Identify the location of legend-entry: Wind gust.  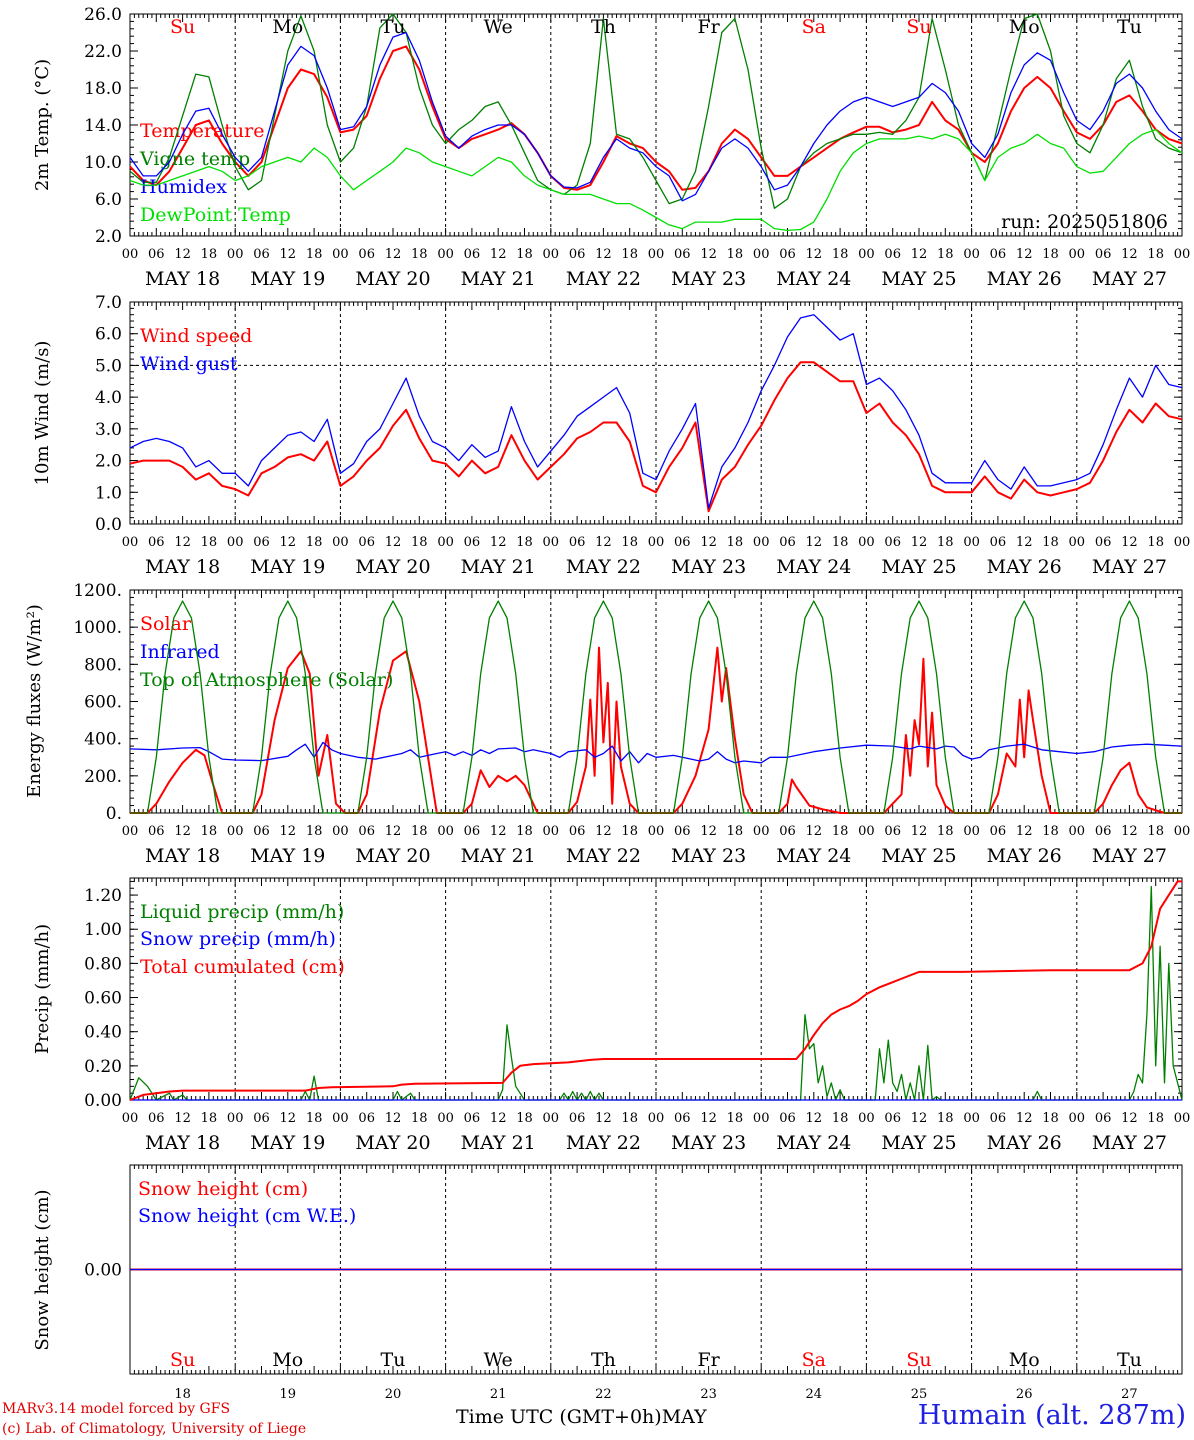
(189, 364).